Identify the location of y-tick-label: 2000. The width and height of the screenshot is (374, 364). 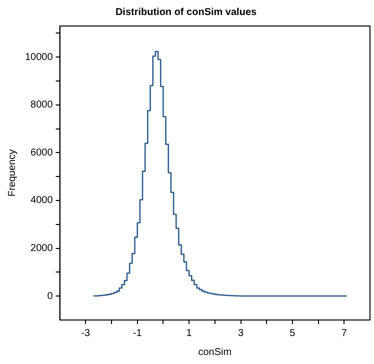
(42, 248).